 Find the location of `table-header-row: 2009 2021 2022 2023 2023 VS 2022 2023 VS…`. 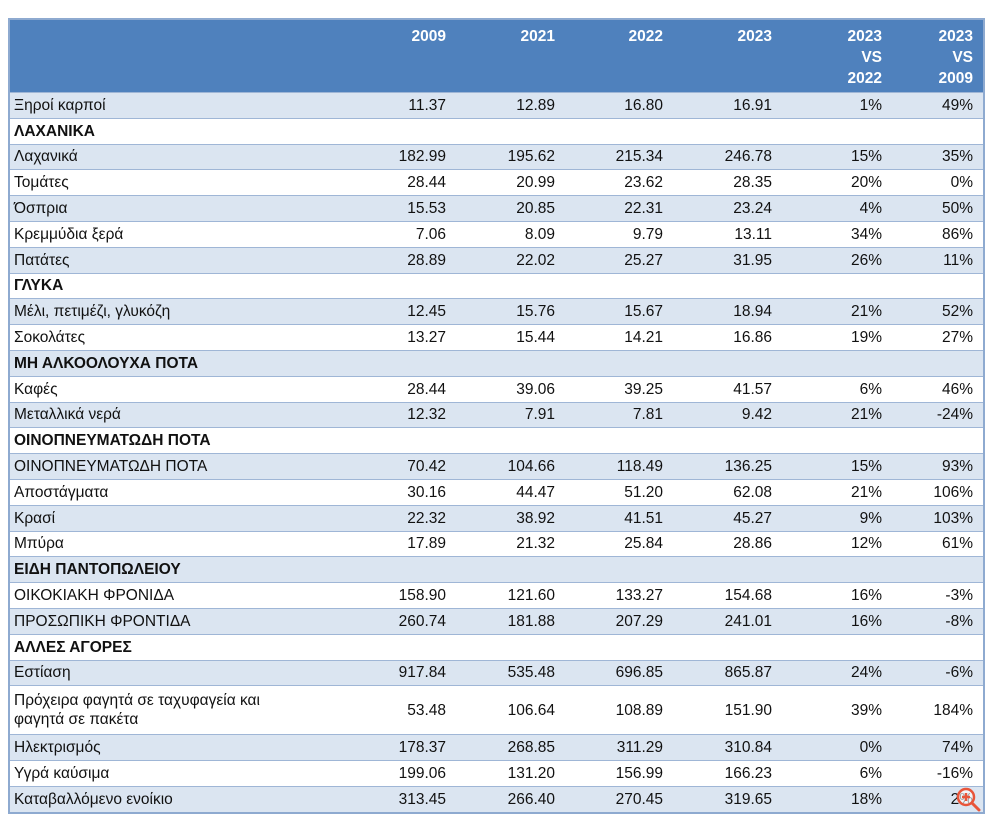

table-header-row: 2009 2021 2022 2023 2023 VS 2022 2023 VS… is located at coordinates (496, 56).